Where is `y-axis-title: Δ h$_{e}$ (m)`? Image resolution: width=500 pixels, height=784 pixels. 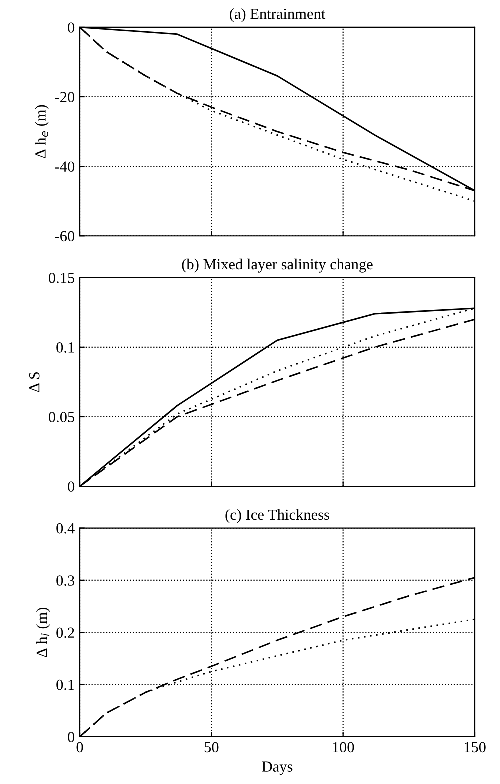 y-axis-title: Δ h$_{e}$ (m) is located at coordinates (42, 131).